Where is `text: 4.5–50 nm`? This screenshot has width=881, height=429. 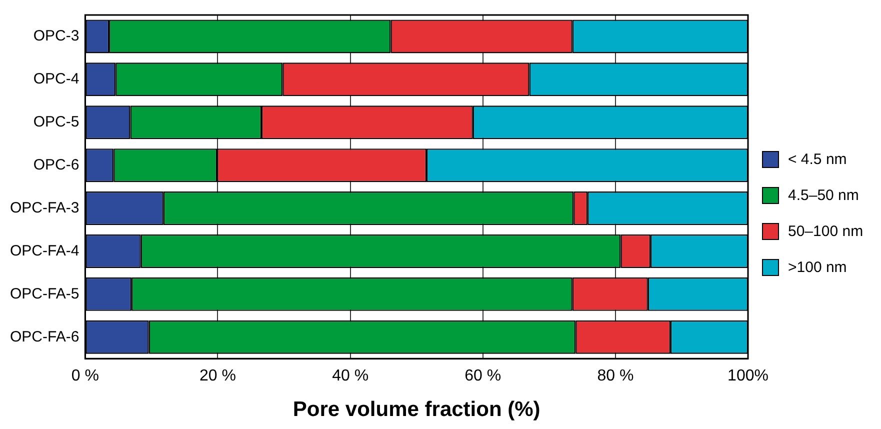
text: 4.5–50 nm is located at coordinates (823, 195).